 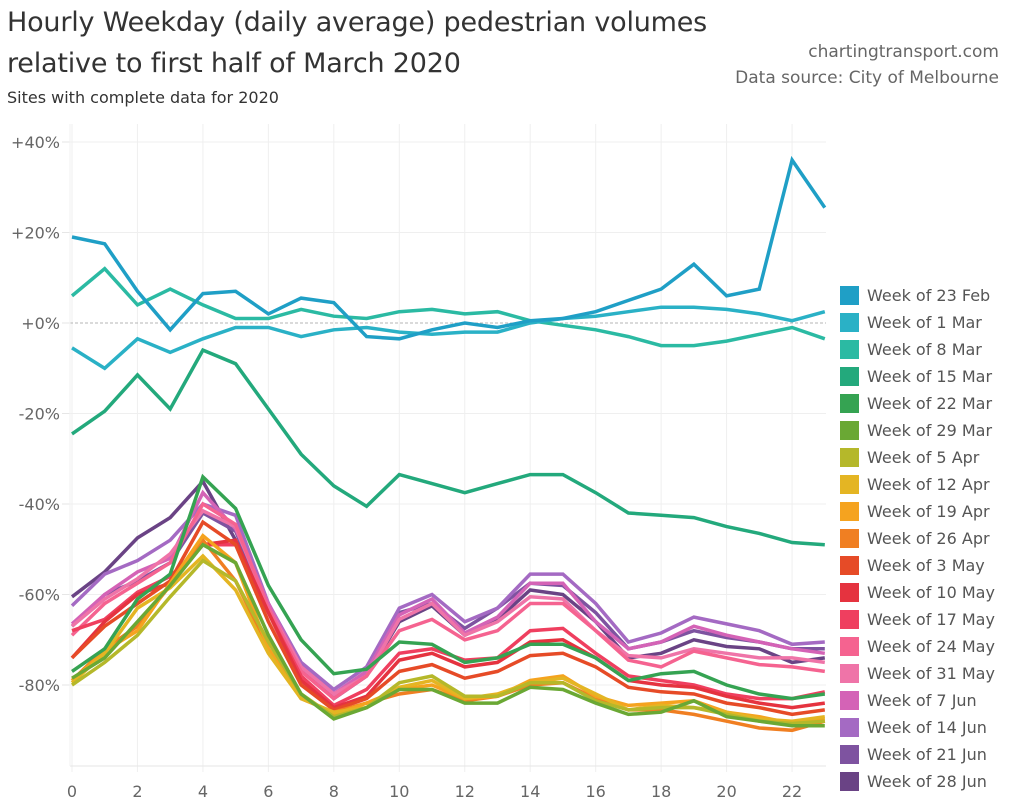 I want to click on legend-item: Week of 5 Apr, so click(x=917, y=457).